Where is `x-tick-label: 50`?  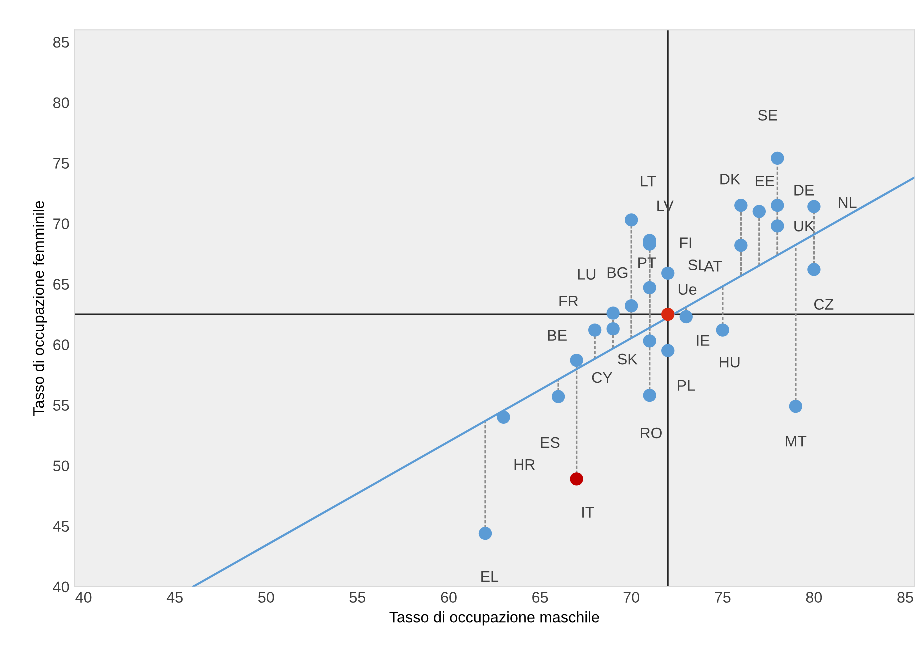
x-tick-label: 50 is located at coordinates (266, 597).